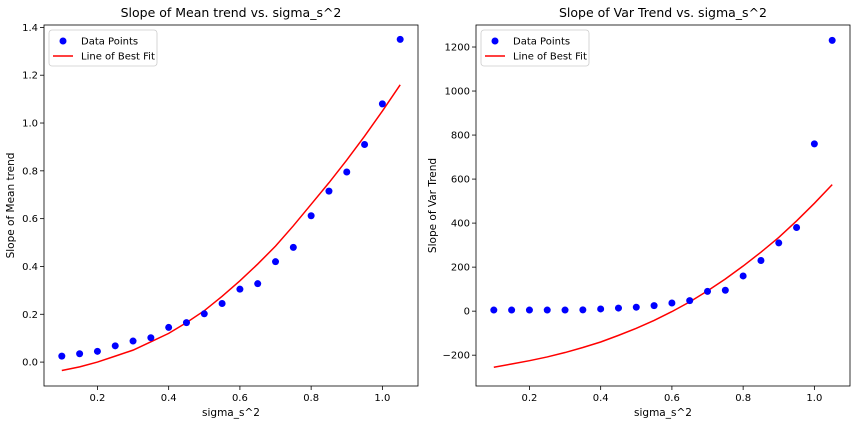  What do you see at coordinates (529, 398) in the screenshot?
I see `chart2-xtick-label: 0.2` at bounding box center [529, 398].